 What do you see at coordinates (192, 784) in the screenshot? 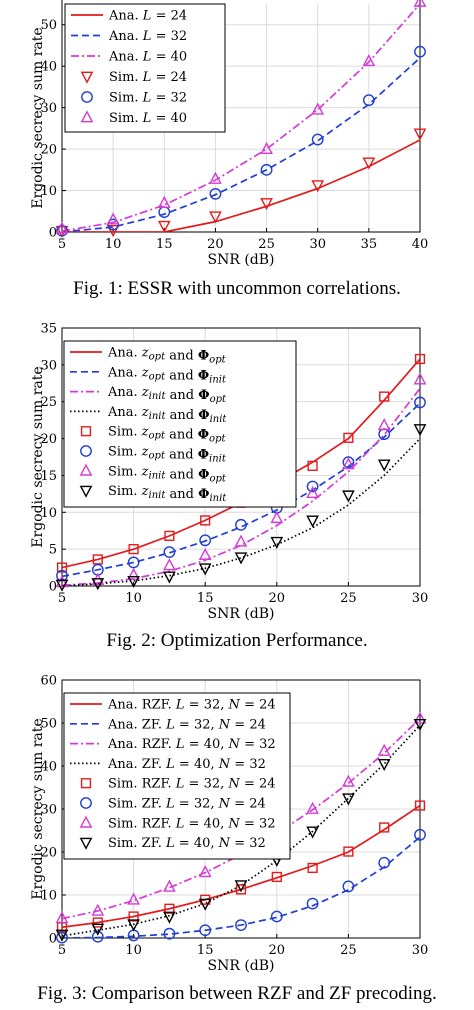
I see `legend-entry-4: Sim. RZF. L = 32, N = 24` at bounding box center [192, 784].